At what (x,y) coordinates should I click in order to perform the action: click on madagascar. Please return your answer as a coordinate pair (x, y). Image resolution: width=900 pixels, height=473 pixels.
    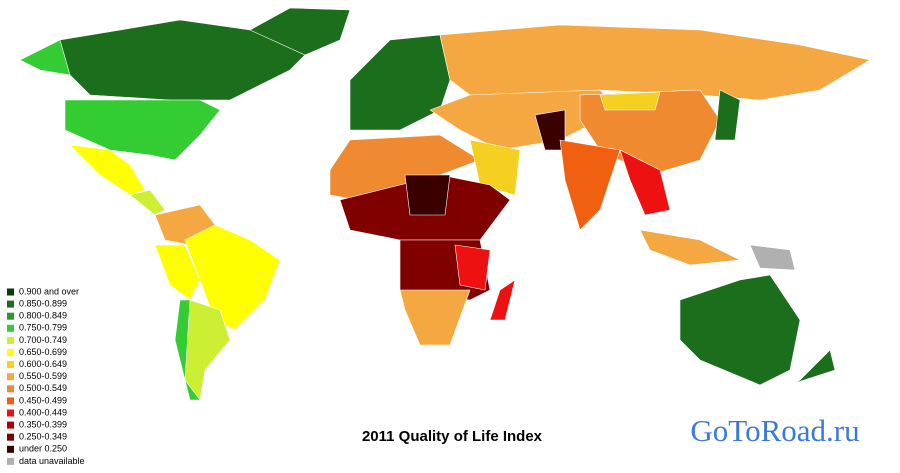
    Looking at the image, I should click on (502, 300).